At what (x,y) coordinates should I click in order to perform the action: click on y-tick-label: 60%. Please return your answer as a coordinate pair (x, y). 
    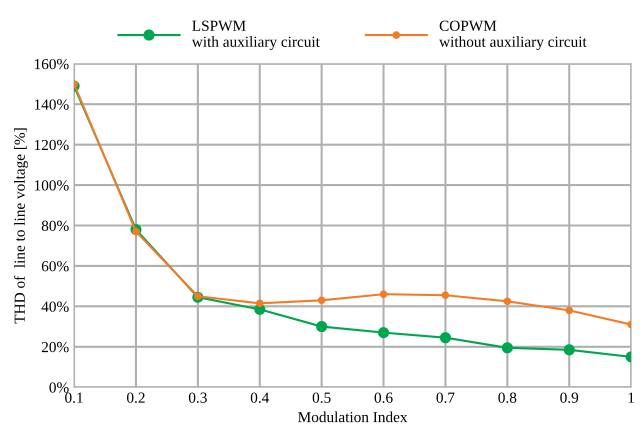
    Looking at the image, I should click on (55, 266).